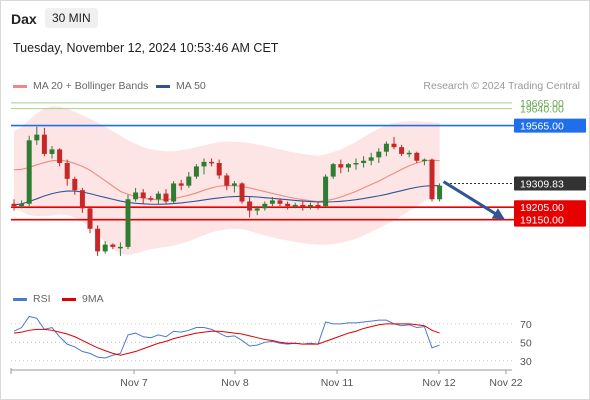 The height and width of the screenshot is (400, 590). I want to click on level-label-1: 19640.00, so click(542, 110).